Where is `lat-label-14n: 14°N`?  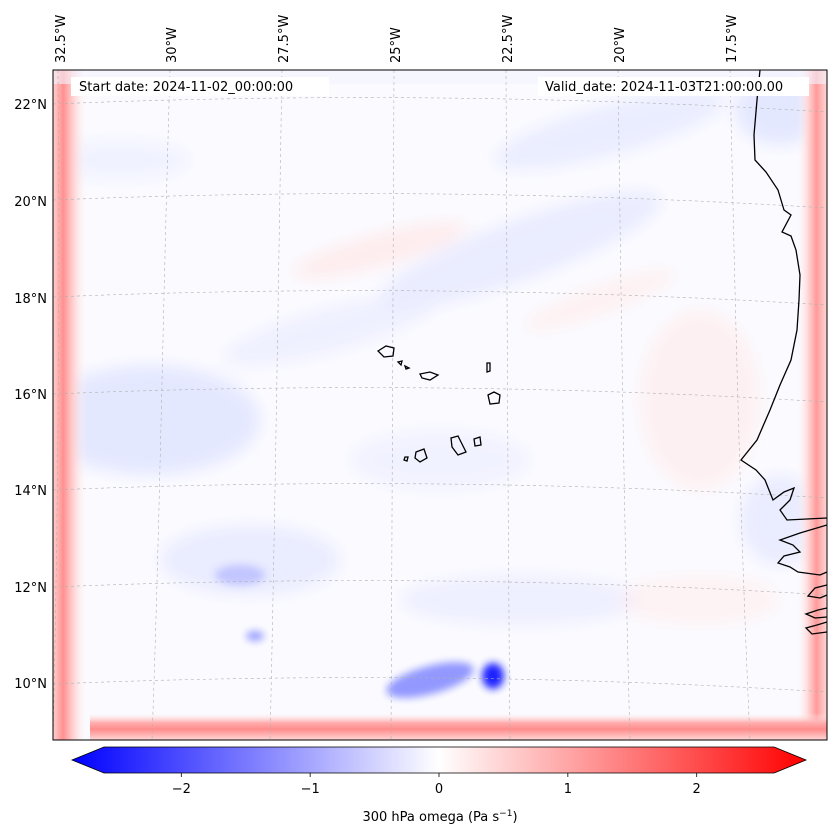 lat-label-14n: 14°N is located at coordinates (30, 491).